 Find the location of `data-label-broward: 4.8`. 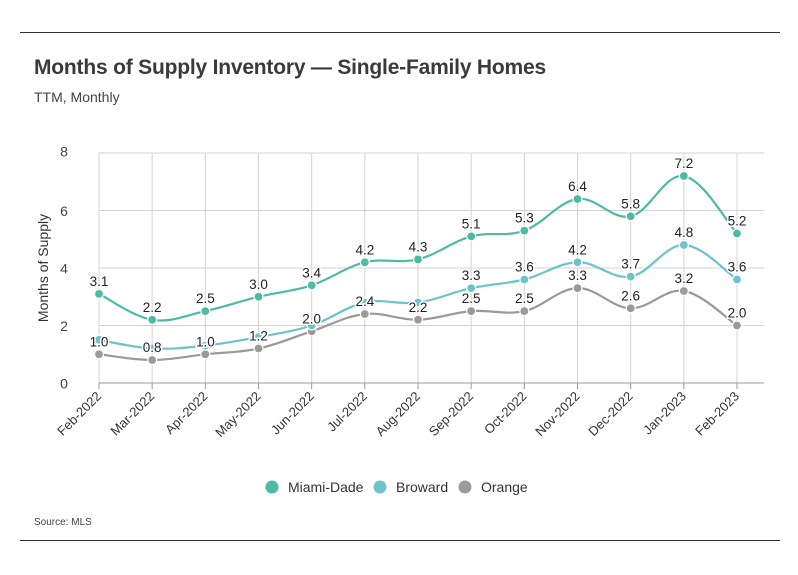

data-label-broward: 4.8 is located at coordinates (683, 232).